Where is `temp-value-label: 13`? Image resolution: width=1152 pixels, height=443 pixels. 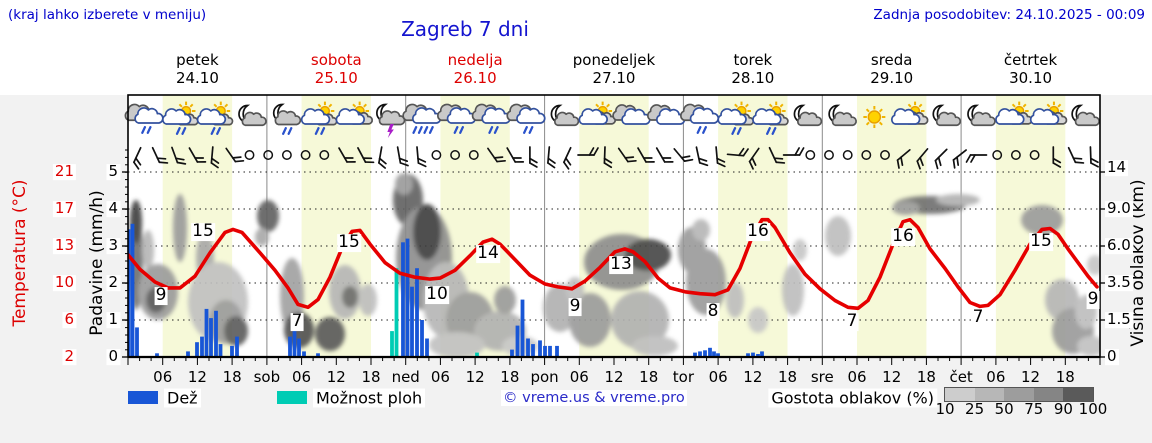 temp-value-label: 13 is located at coordinates (621, 264).